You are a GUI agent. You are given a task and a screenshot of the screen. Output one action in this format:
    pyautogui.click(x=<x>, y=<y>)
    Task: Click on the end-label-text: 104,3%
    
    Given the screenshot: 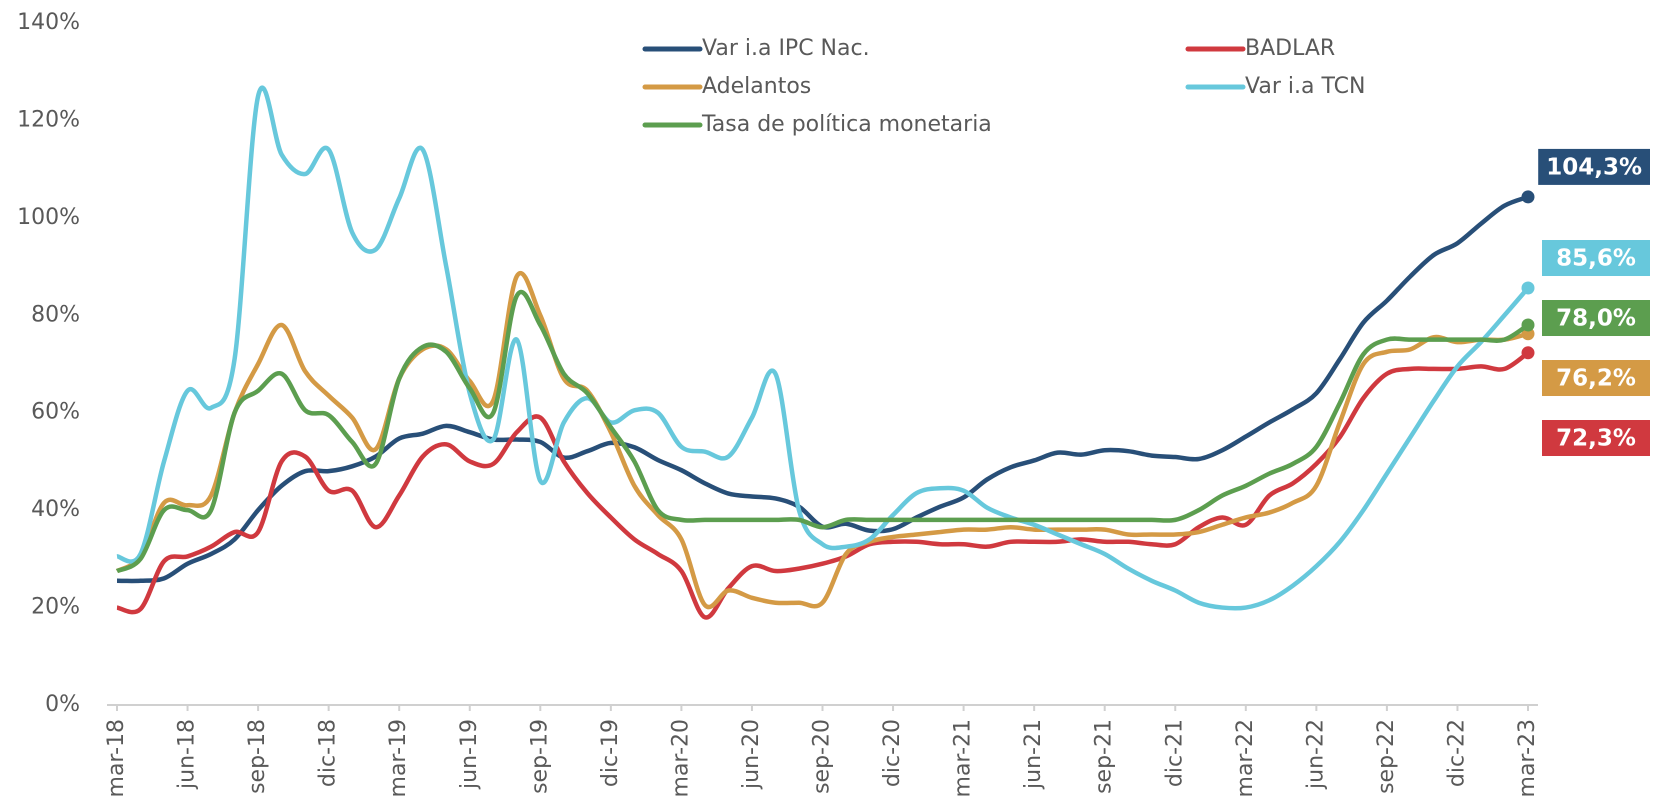 What is the action you would take?
    pyautogui.click(x=1594, y=167)
    